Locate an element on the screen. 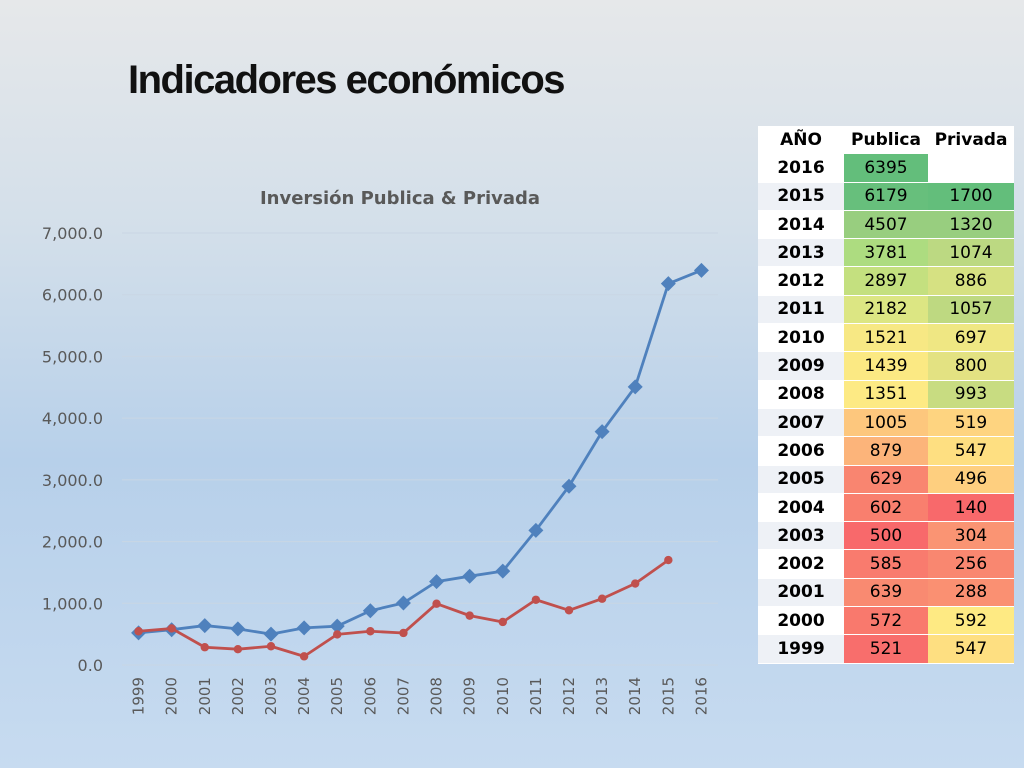 This screenshot has height=768, width=1024. cell-privada: 800 is located at coordinates (971, 366).